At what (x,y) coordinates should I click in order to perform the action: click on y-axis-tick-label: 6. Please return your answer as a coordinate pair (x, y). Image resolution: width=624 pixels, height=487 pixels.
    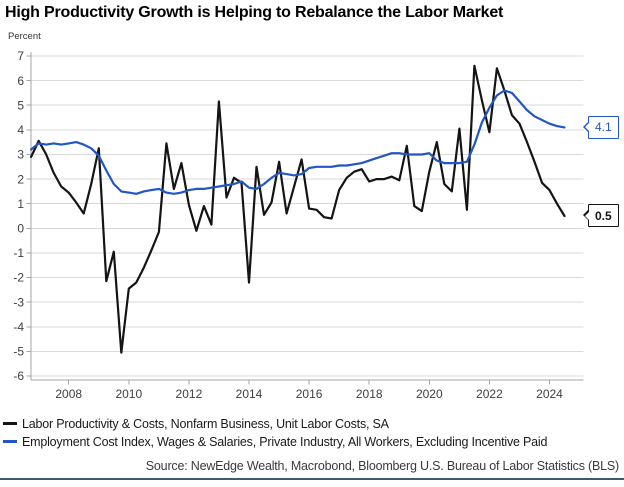
    Looking at the image, I should click on (20, 81).